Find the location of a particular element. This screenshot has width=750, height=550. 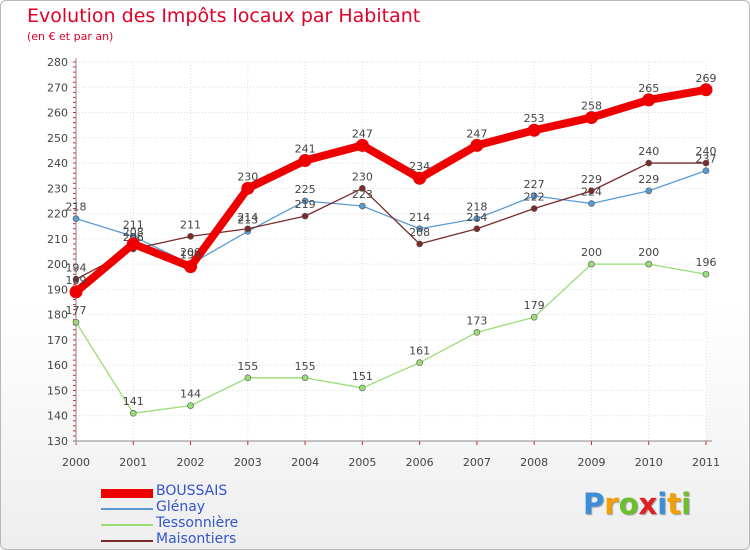

logo-letter: i is located at coordinates (686, 504).